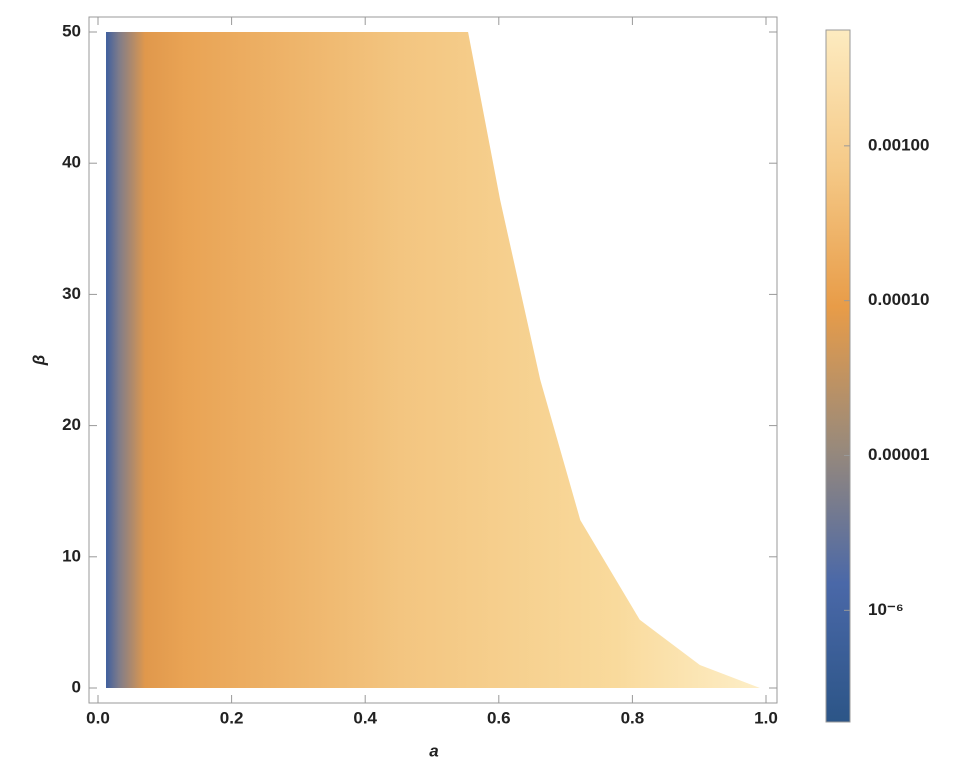  What do you see at coordinates (71, 30) in the screenshot?
I see `y-tick-label: 50` at bounding box center [71, 30].